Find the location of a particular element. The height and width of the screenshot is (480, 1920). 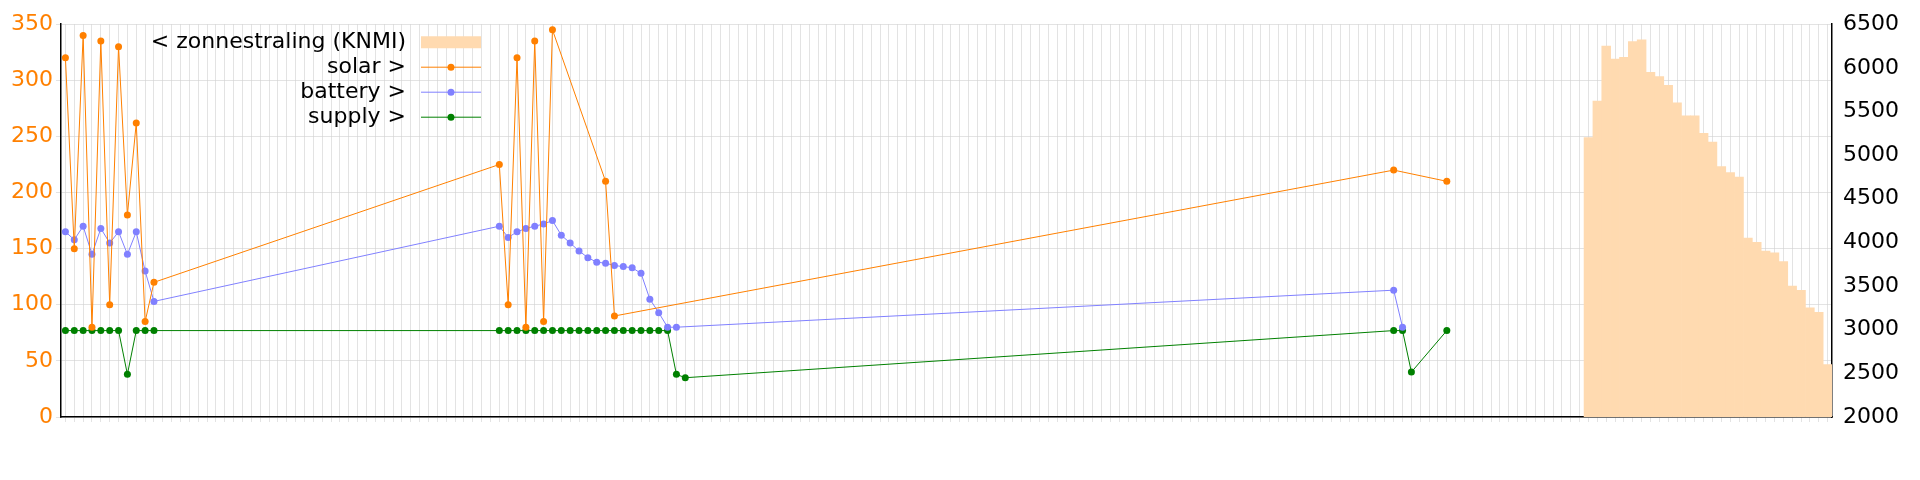

y-tick-label: 0 is located at coordinates (45, 415).